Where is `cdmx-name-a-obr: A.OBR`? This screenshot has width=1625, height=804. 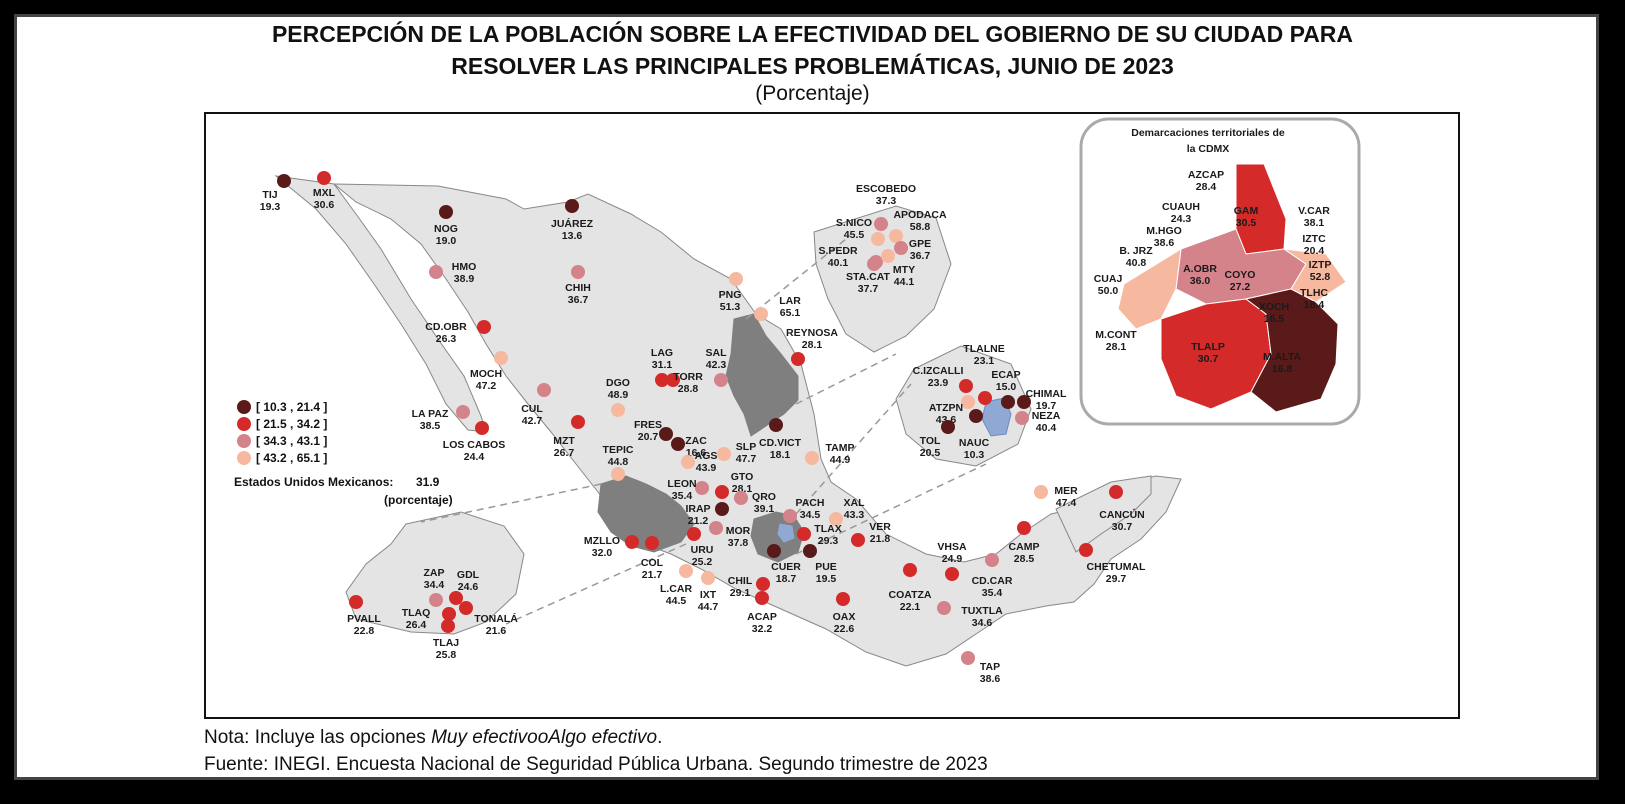
cdmx-name-a-obr: A.OBR is located at coordinates (1200, 269).